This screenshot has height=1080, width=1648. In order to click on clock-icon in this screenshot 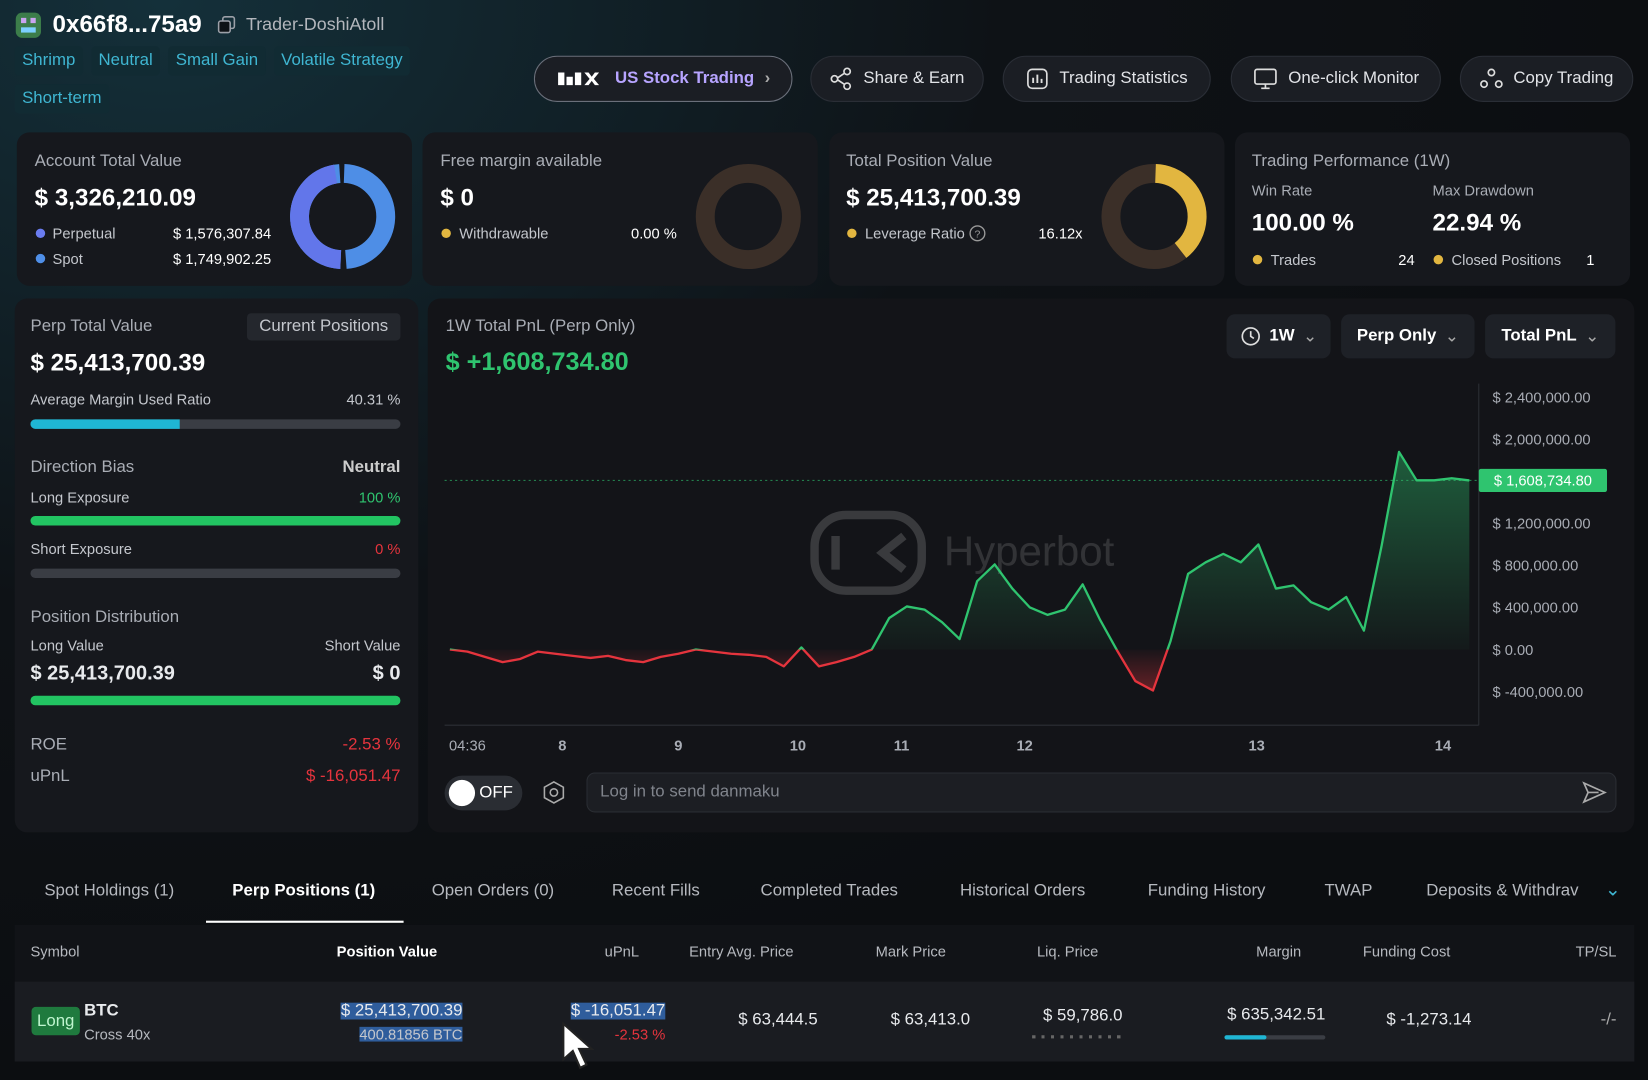, I will do `click(1250, 336)`.